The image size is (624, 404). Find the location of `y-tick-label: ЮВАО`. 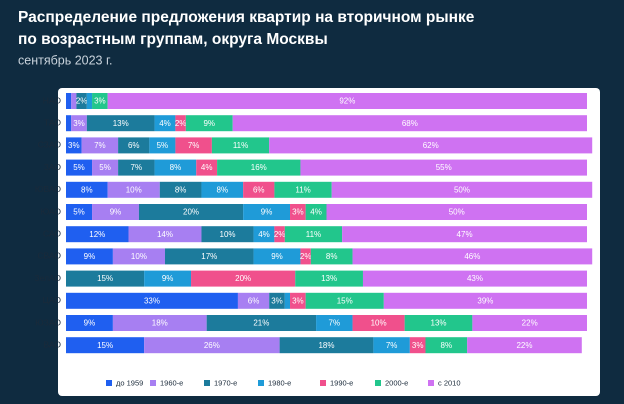

y-tick-label: ЮВАО is located at coordinates (48, 189).